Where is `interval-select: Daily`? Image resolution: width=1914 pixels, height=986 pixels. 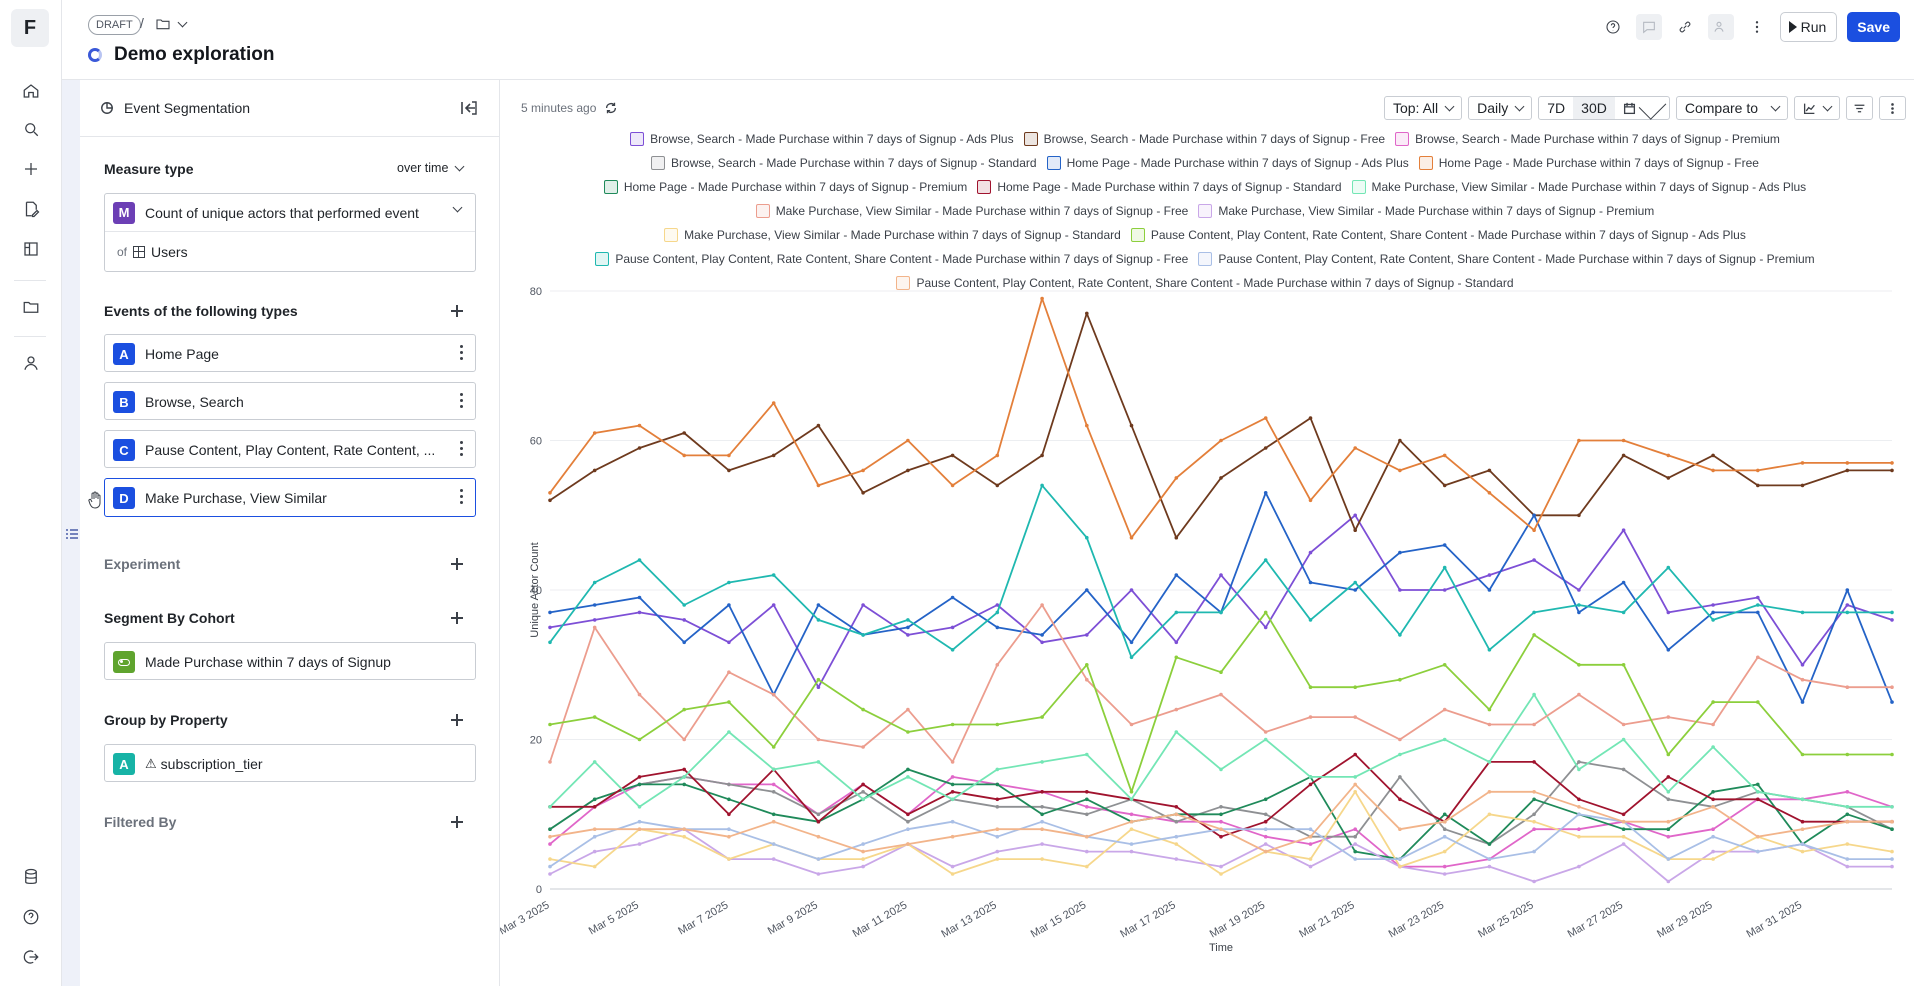
interval-select: Daily is located at coordinates (1500, 108).